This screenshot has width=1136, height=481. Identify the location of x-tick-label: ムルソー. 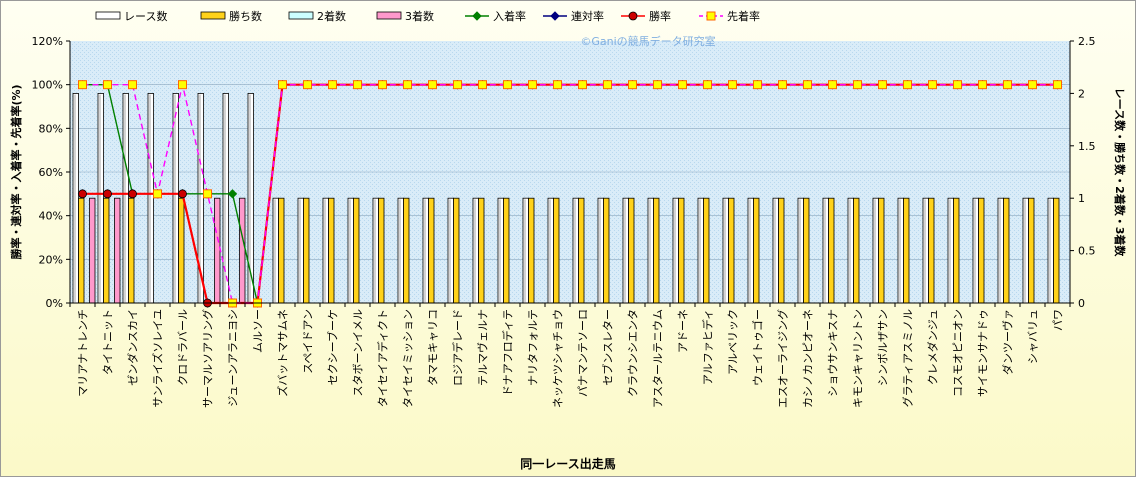
(258, 331).